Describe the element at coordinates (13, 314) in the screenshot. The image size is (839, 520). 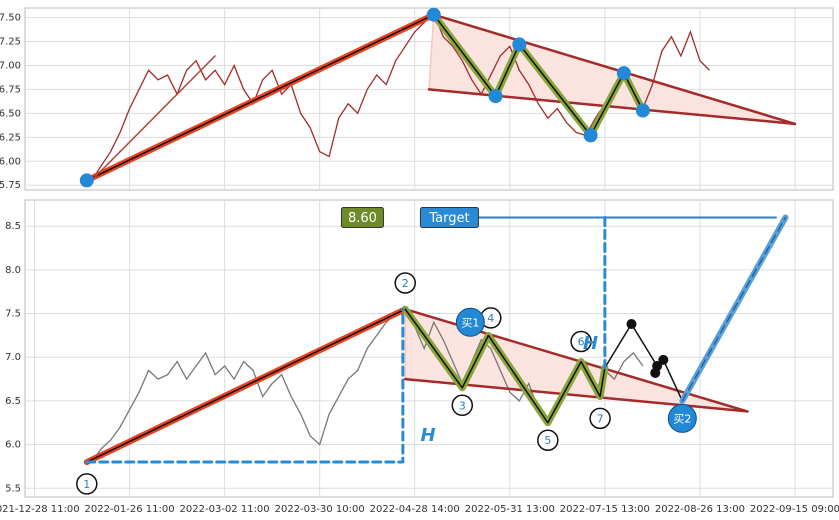
I see `y-tick-label: 7.5` at that location.